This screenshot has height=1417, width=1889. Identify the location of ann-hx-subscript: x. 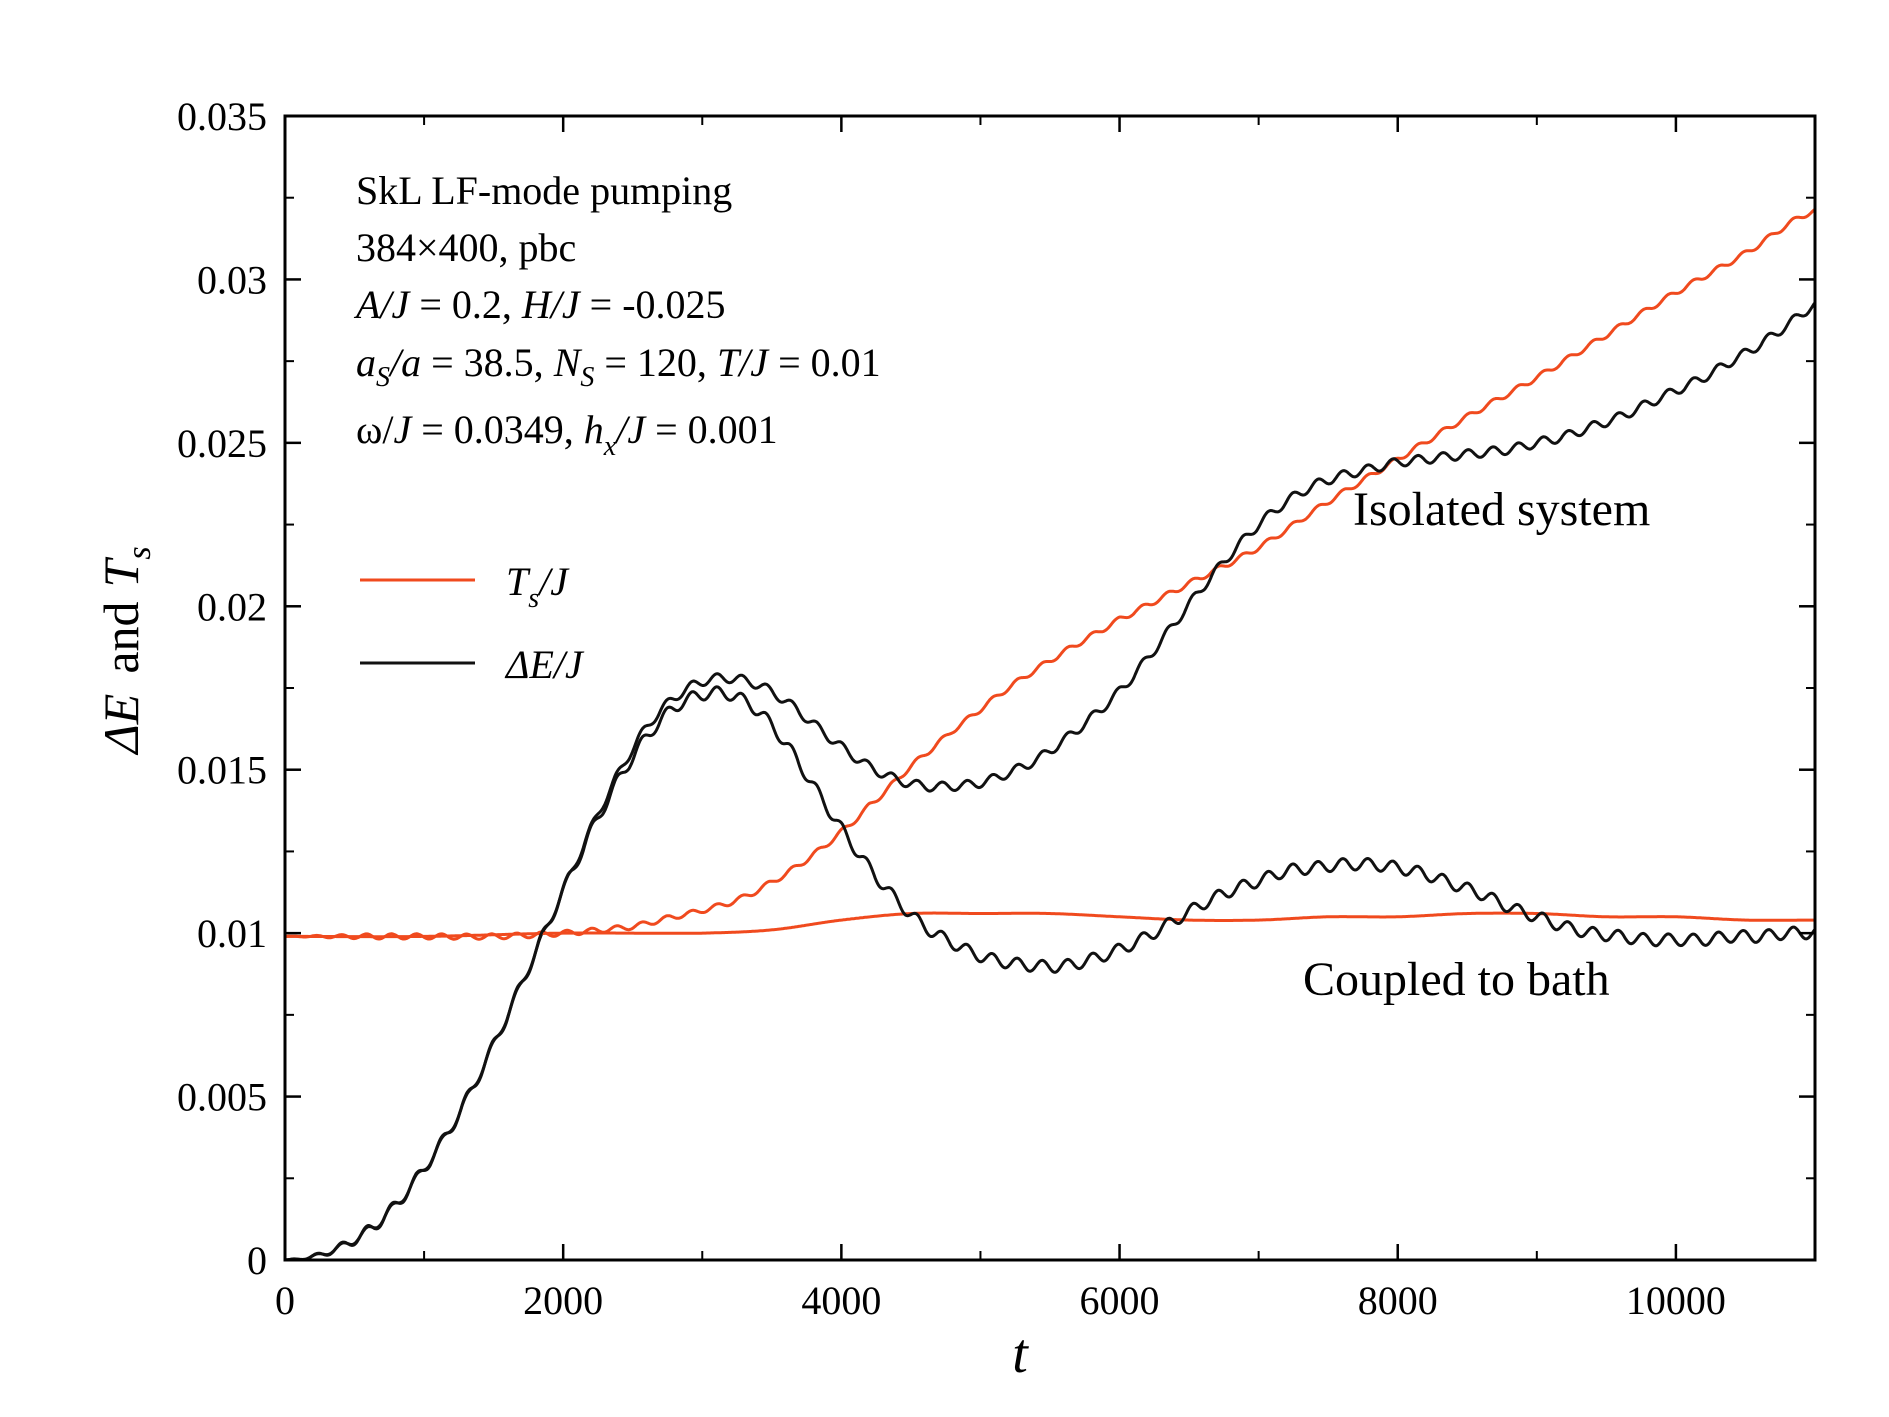
(610, 446).